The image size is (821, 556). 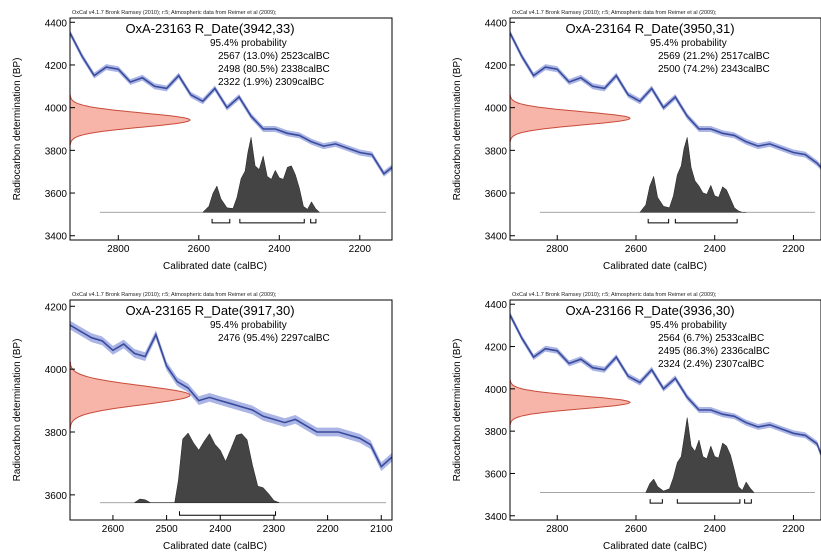 I want to click on probability-range: 2564 (6.7%) 2533calBC, so click(x=711, y=338).